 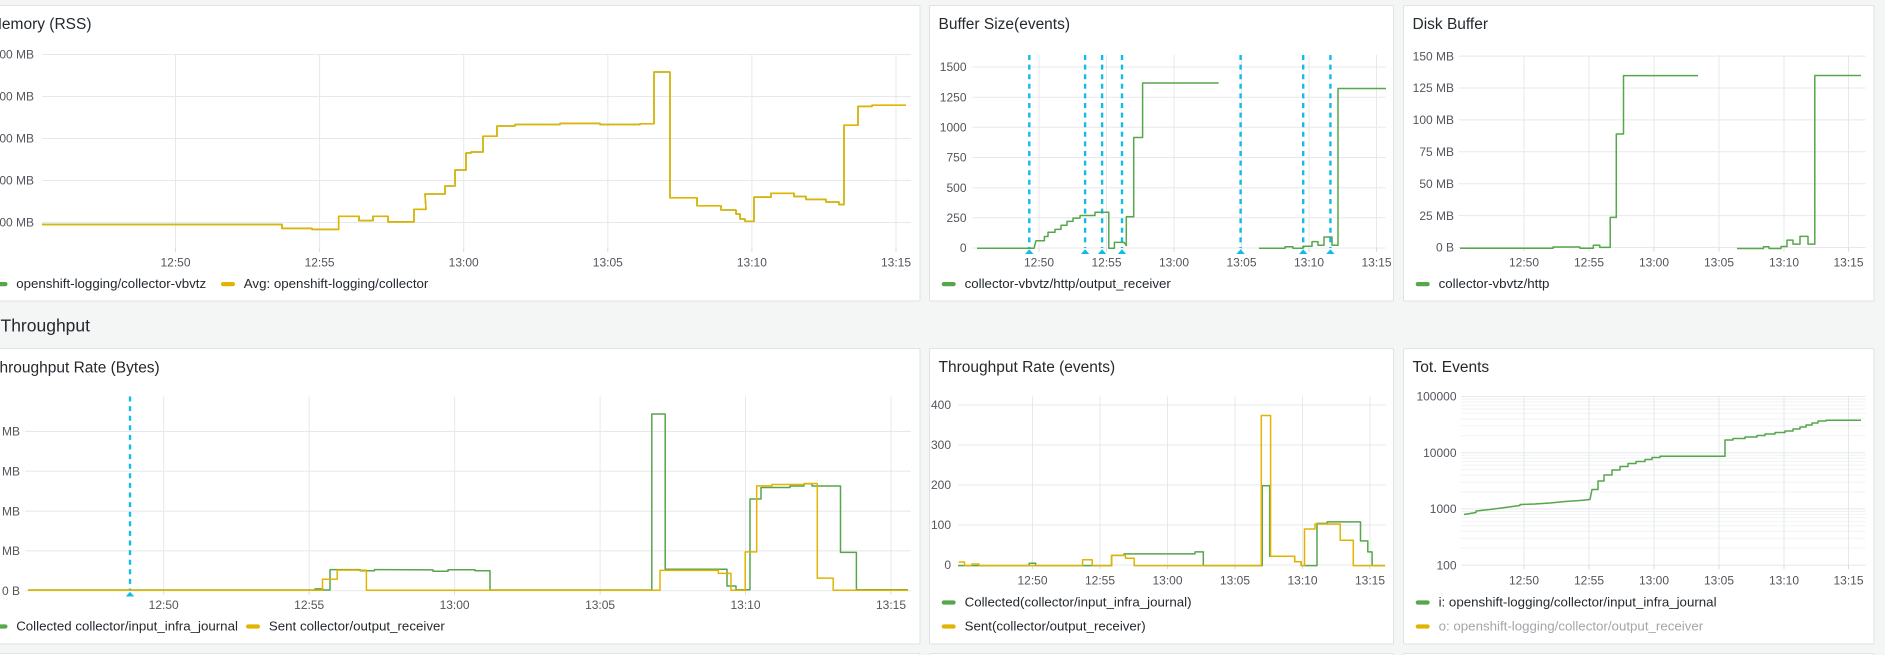 I want to click on svg-text:Avg: openshift-logging/collect: Avg: openshift-logging/collector, so click(x=336, y=283).